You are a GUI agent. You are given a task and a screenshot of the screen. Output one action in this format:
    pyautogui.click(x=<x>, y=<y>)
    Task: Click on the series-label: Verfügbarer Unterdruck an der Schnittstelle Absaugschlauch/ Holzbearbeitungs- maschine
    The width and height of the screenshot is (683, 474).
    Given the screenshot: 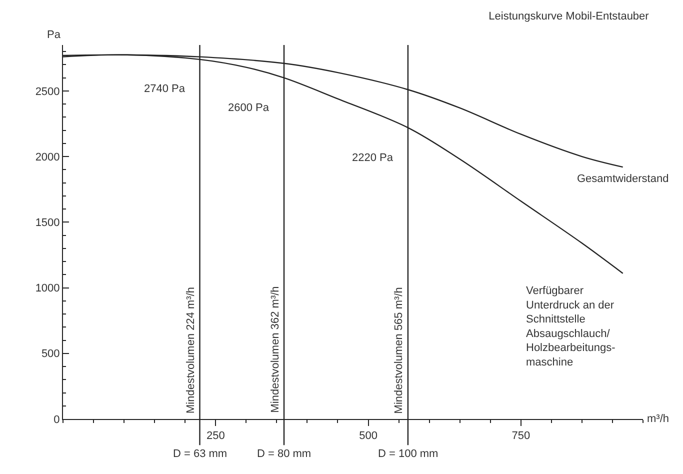 What is the action you would take?
    pyautogui.click(x=571, y=326)
    